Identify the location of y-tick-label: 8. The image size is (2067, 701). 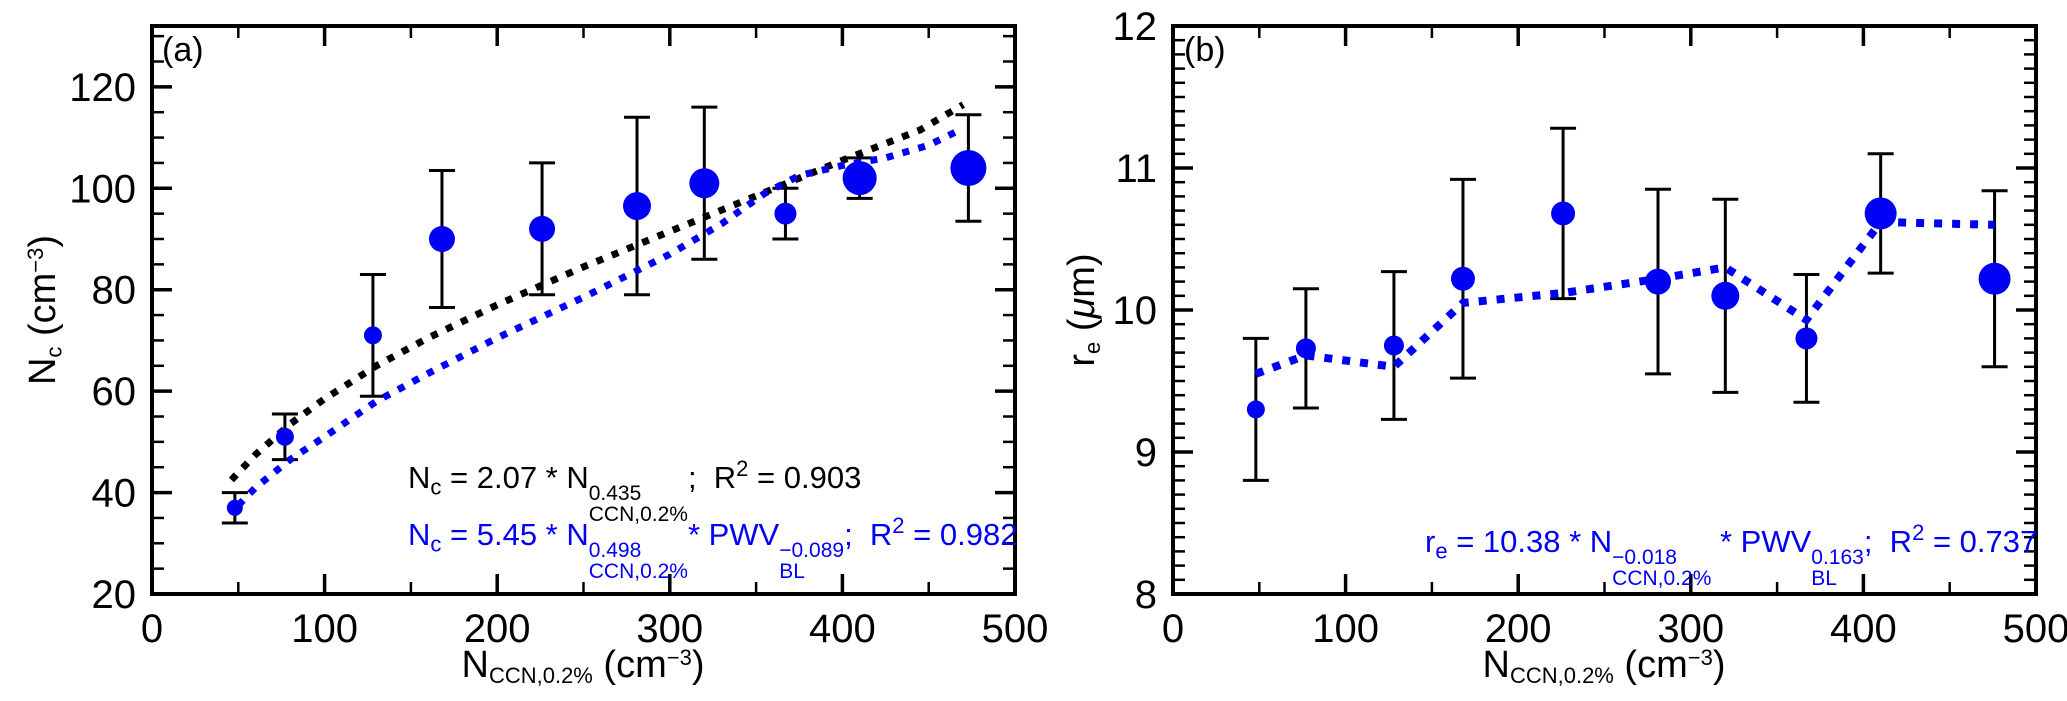
(1146, 595).